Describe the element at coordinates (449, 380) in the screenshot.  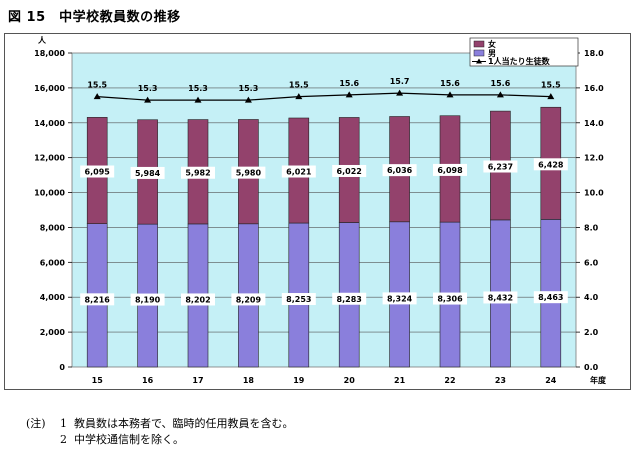
I see `x-tick-label: 22` at that location.